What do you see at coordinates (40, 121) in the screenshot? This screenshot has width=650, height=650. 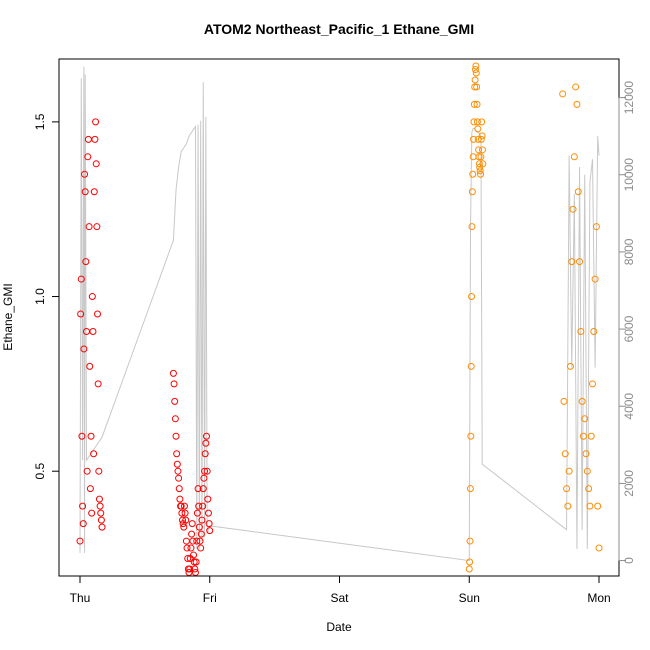 I see `y-tick-label: 1.5` at bounding box center [40, 121].